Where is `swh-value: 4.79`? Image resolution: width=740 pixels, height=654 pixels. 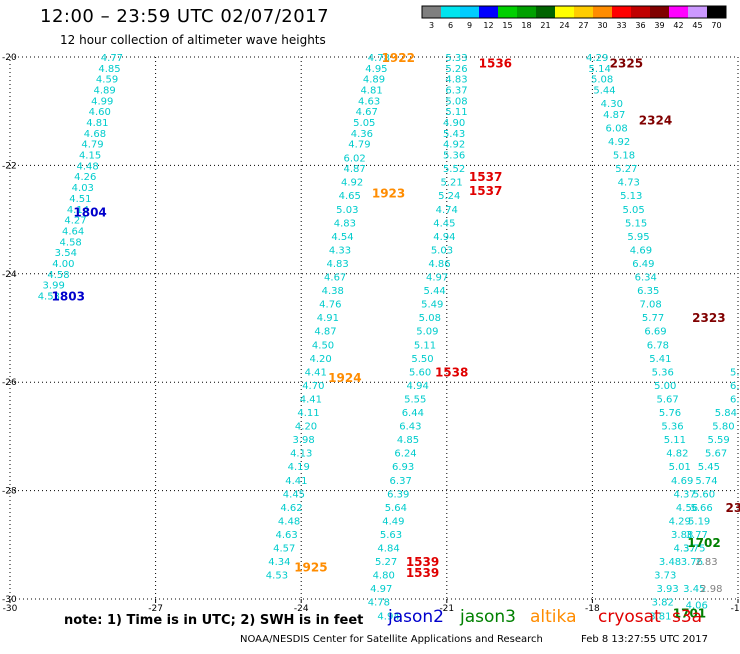
swh-value: 4.79 is located at coordinates (359, 145).